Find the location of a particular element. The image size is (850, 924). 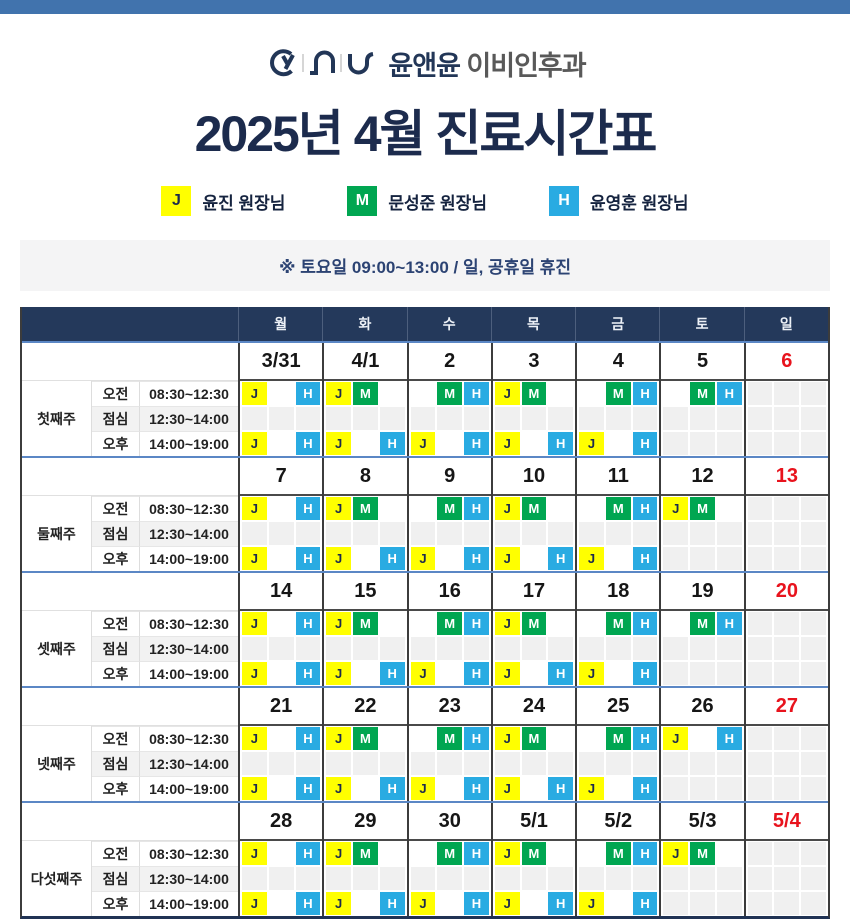

doctor-j-badge: J is located at coordinates (176, 201).